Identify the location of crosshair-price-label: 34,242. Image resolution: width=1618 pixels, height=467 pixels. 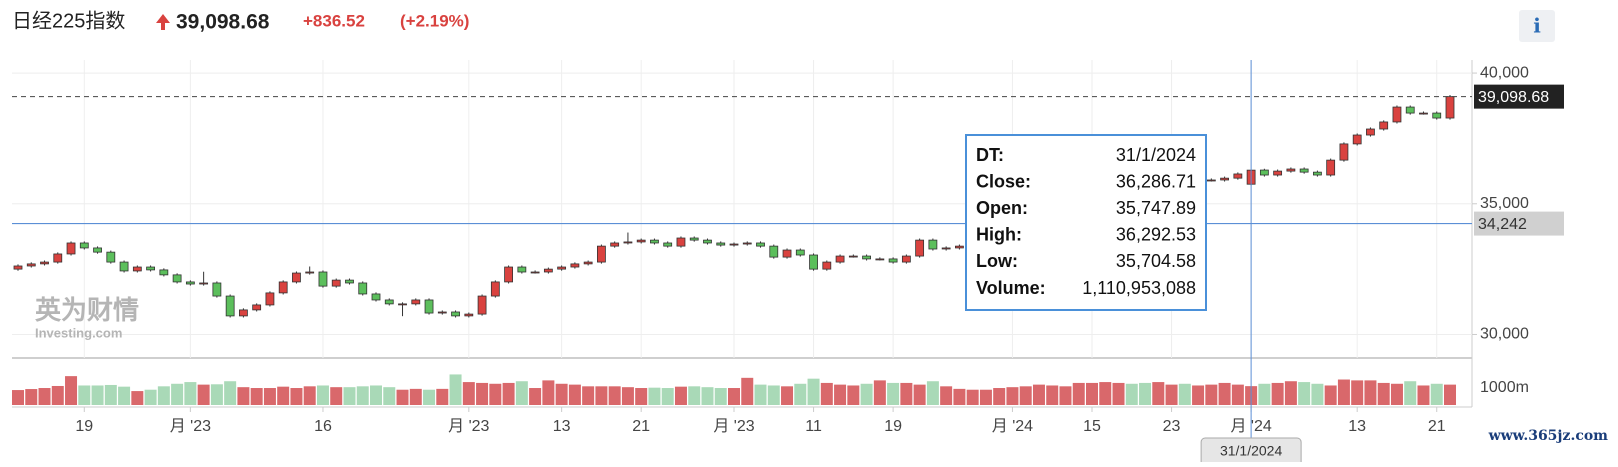
(1502, 224).